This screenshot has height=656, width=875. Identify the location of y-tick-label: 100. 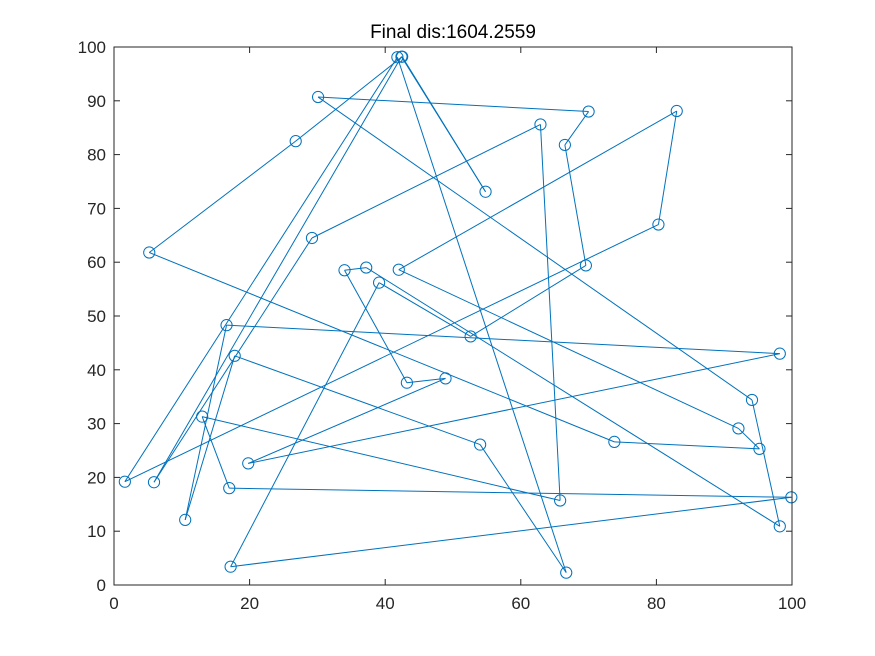
(92, 47).